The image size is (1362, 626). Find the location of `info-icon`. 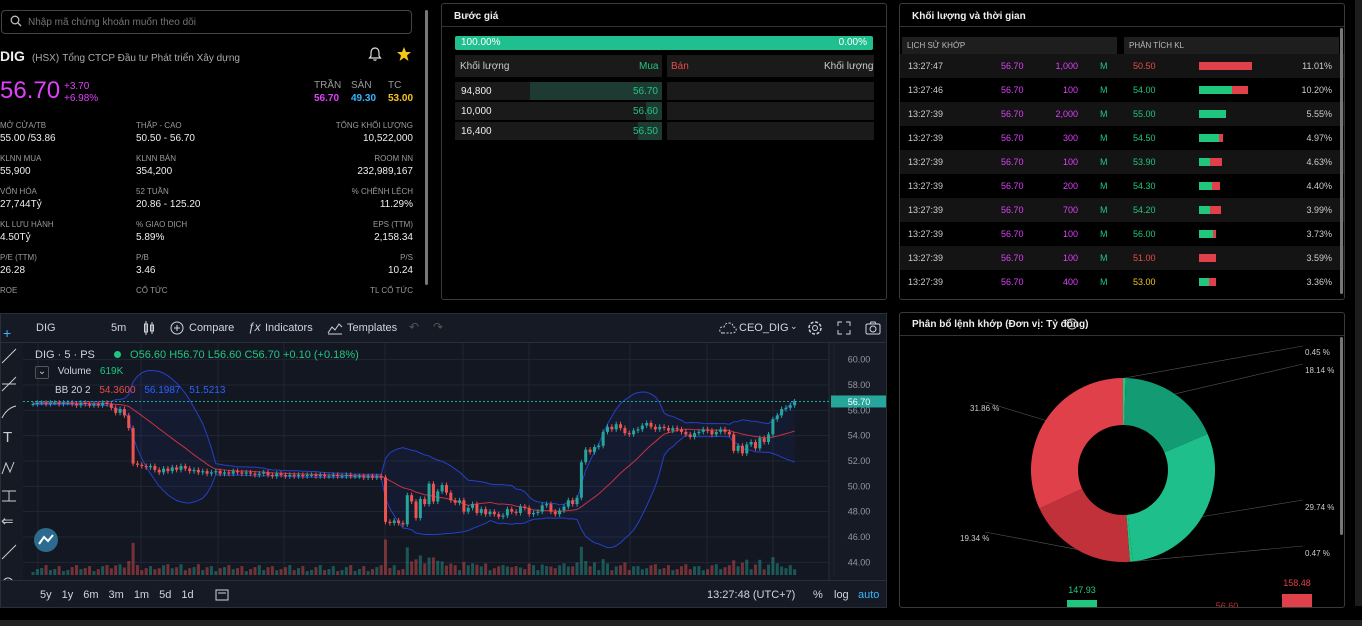

info-icon is located at coordinates (1072, 325).